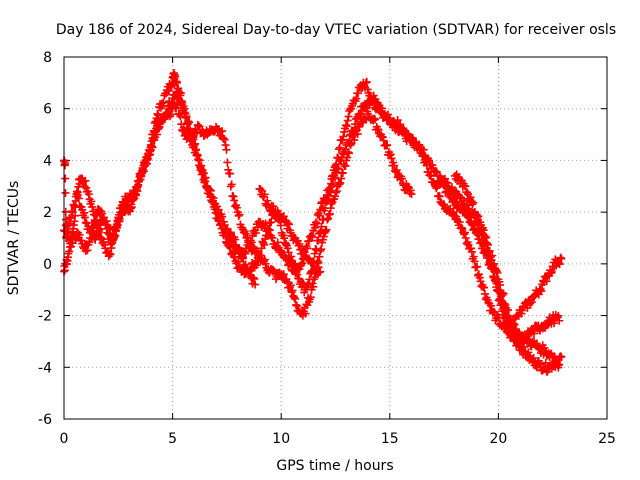 The height and width of the screenshot is (480, 640). Describe the element at coordinates (498, 439) in the screenshot. I see `x-tick-label: 20` at that location.